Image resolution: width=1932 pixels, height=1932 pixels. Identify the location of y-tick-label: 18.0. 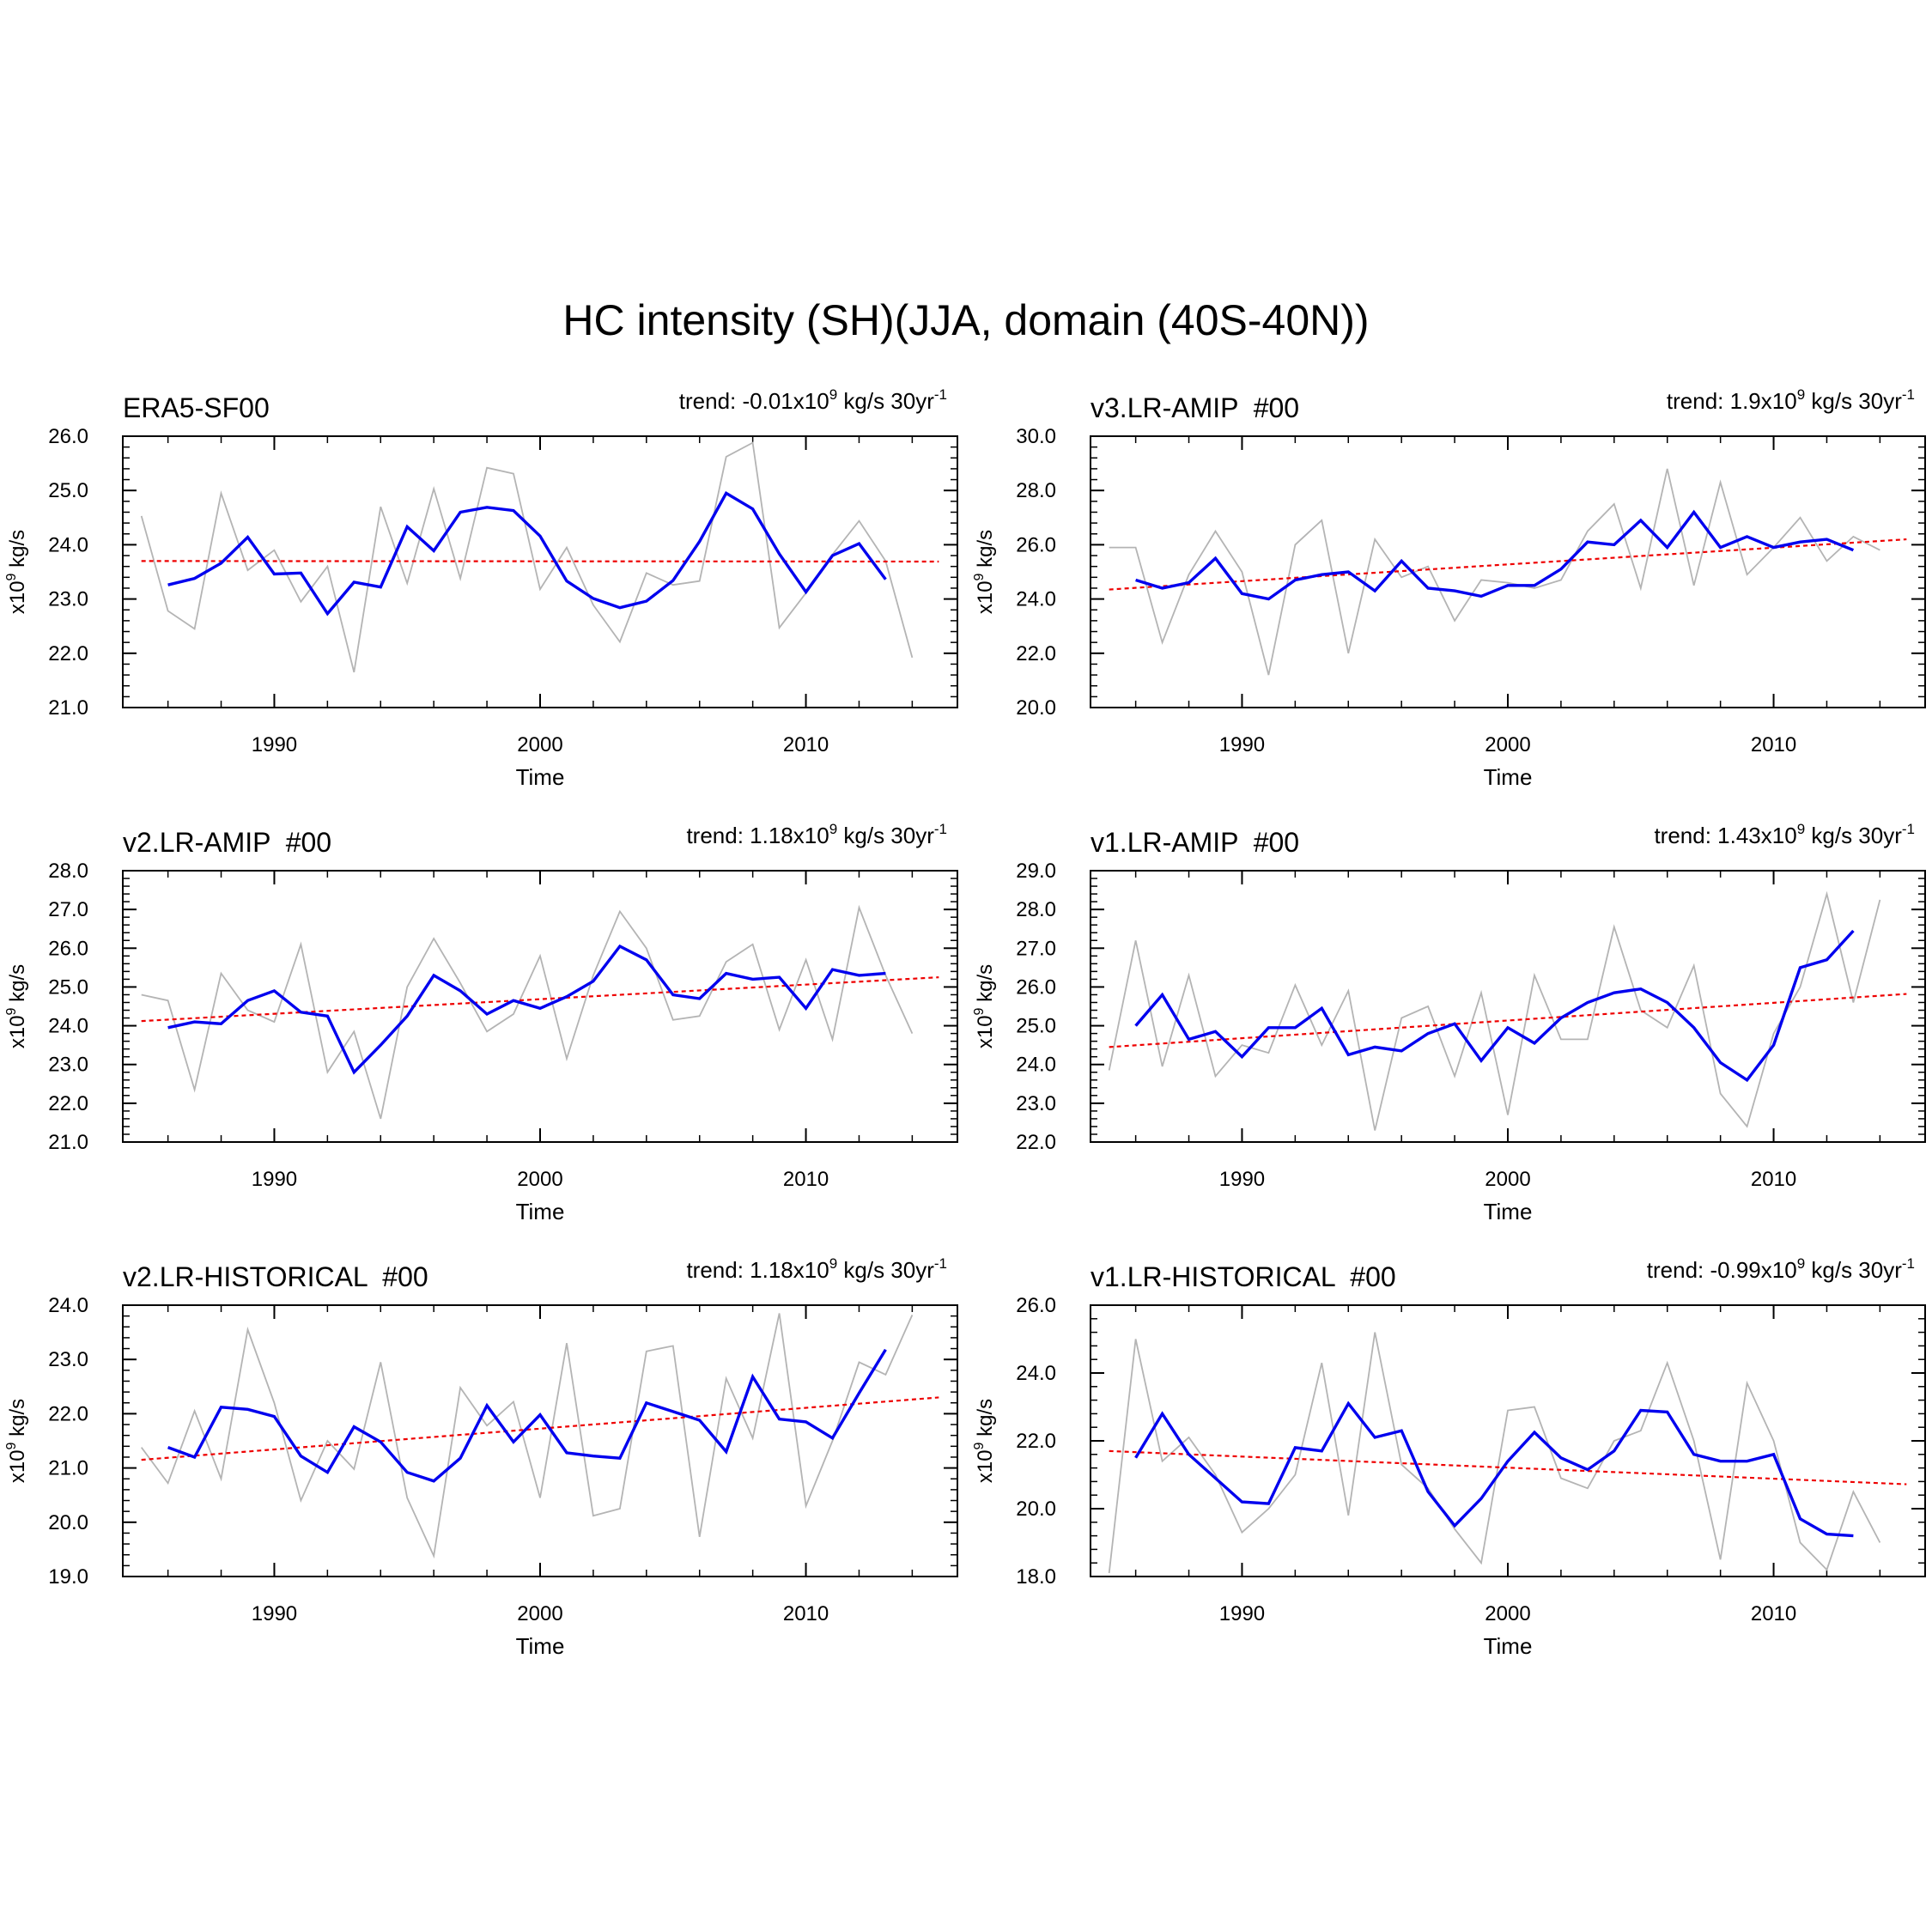
(1036, 1577).